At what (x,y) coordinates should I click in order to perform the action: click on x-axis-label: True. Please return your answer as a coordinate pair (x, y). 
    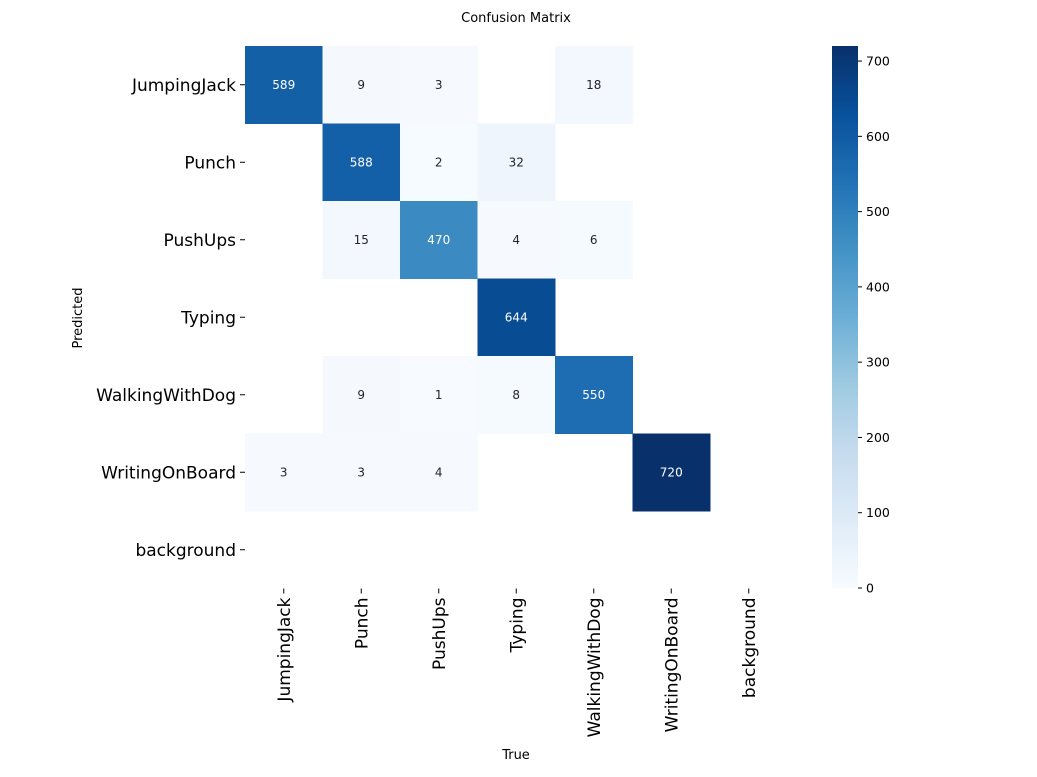
    Looking at the image, I should click on (515, 755).